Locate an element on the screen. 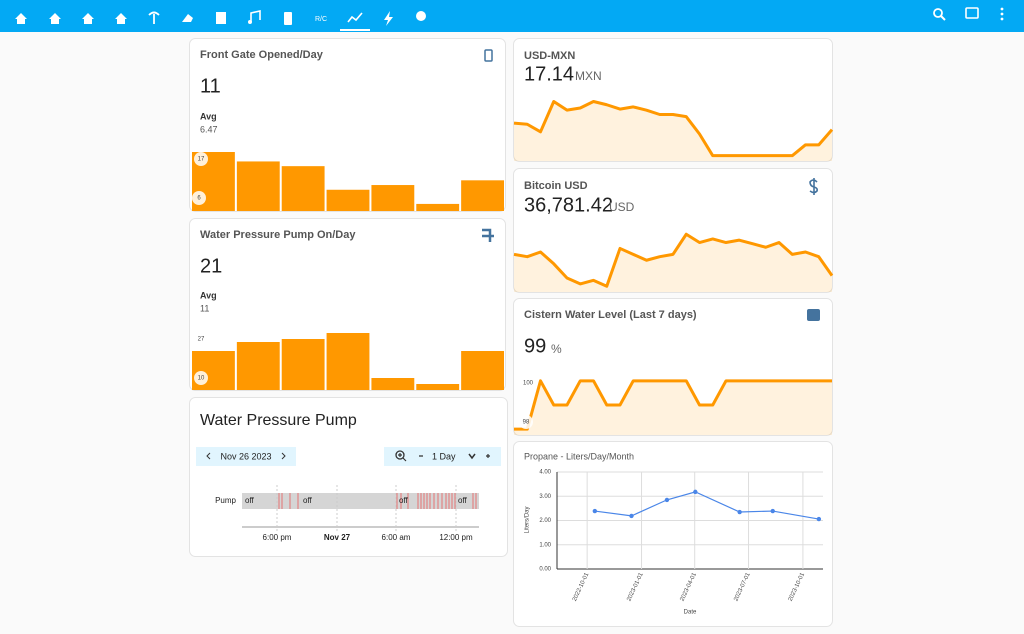 The height and width of the screenshot is (634, 1024). avg-value: 11 is located at coordinates (204, 308).